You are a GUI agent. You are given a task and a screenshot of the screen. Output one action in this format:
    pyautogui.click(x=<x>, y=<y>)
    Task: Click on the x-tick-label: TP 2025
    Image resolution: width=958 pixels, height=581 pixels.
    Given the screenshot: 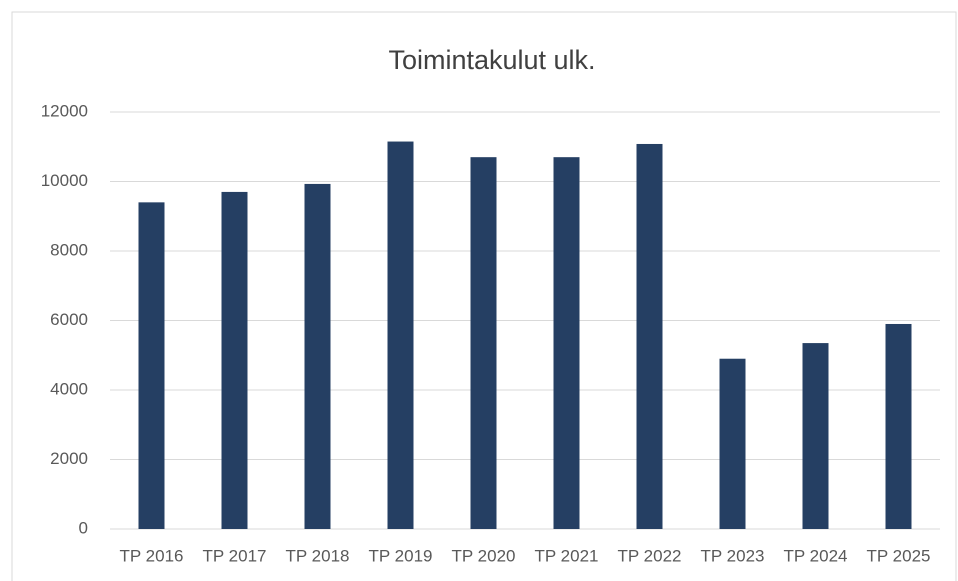 What is the action you would take?
    pyautogui.click(x=899, y=555)
    